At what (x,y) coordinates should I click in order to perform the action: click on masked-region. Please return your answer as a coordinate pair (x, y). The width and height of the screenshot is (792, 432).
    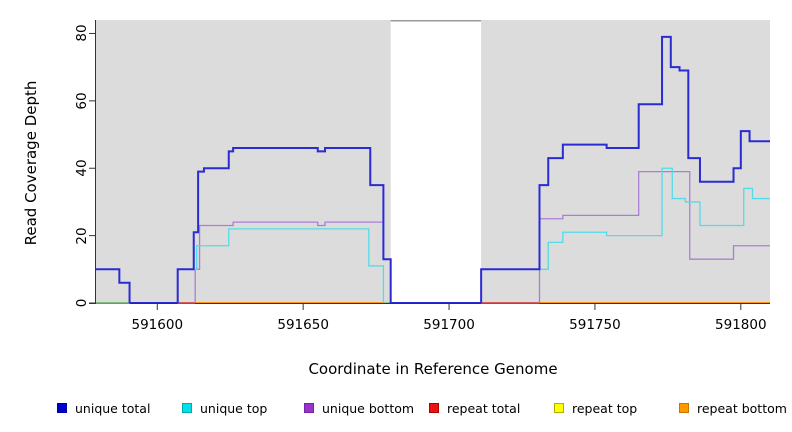
    Looking at the image, I should click on (436, 161).